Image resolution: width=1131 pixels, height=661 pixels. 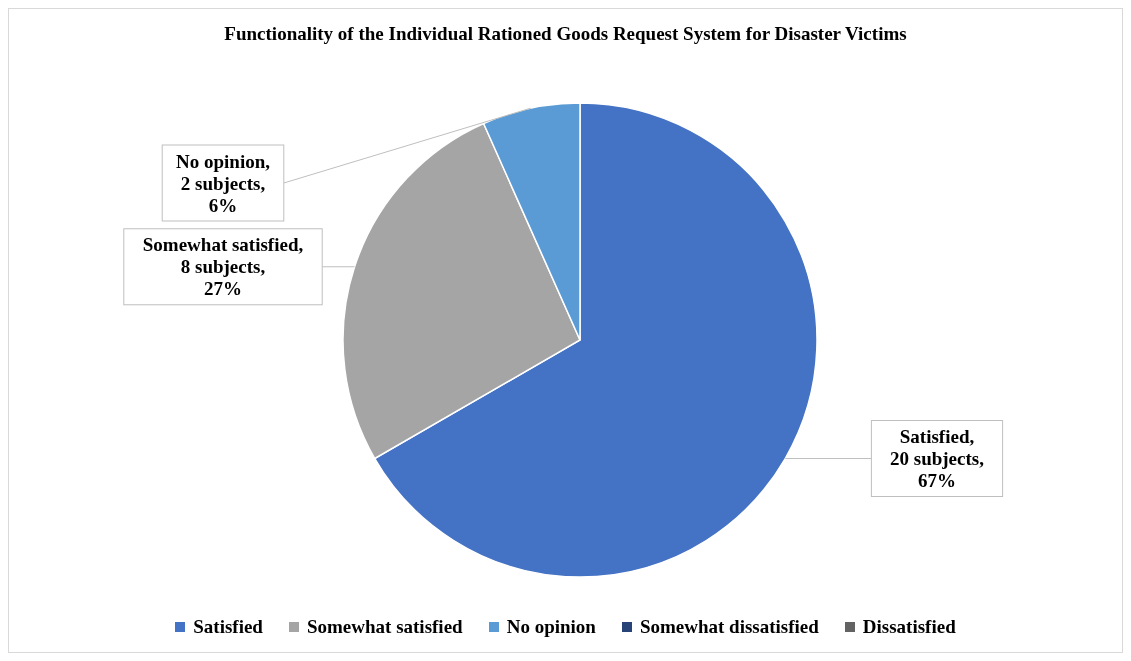 What do you see at coordinates (223, 267) in the screenshot?
I see `data-label: Somewhat satisfied, 8 subjects, 27%` at bounding box center [223, 267].